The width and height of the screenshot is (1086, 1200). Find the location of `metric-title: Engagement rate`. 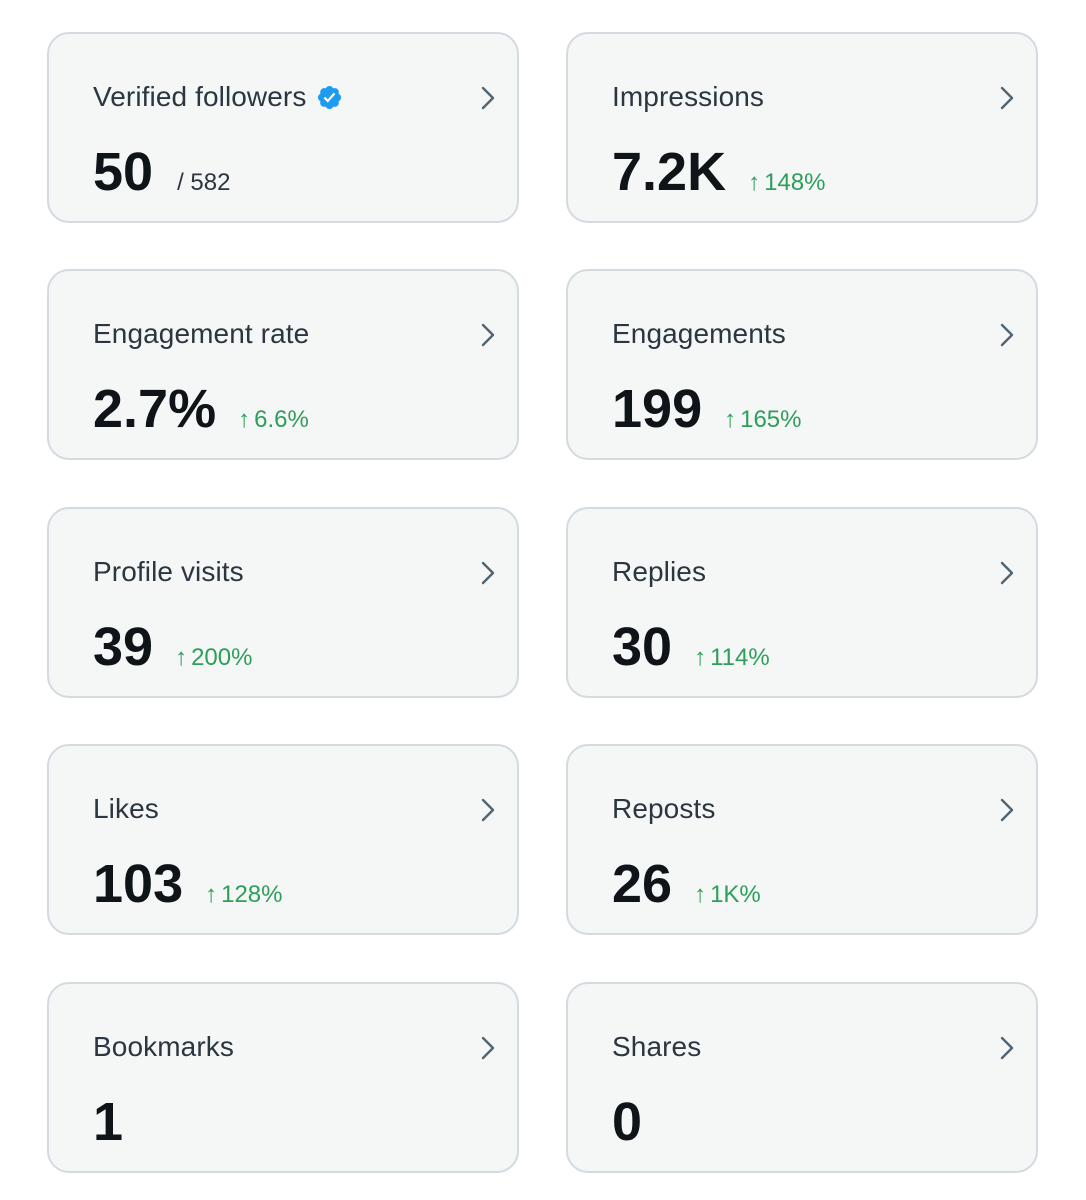

metric-title: Engagement rate is located at coordinates (201, 334).